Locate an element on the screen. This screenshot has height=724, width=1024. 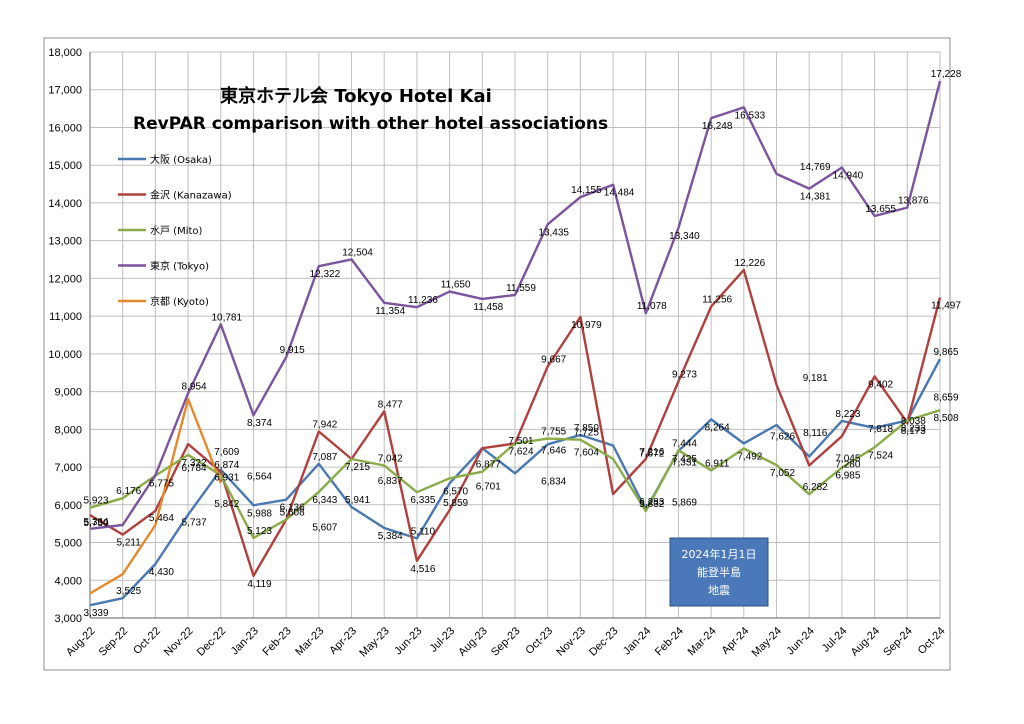
data-label: 5,608 is located at coordinates (292, 513).